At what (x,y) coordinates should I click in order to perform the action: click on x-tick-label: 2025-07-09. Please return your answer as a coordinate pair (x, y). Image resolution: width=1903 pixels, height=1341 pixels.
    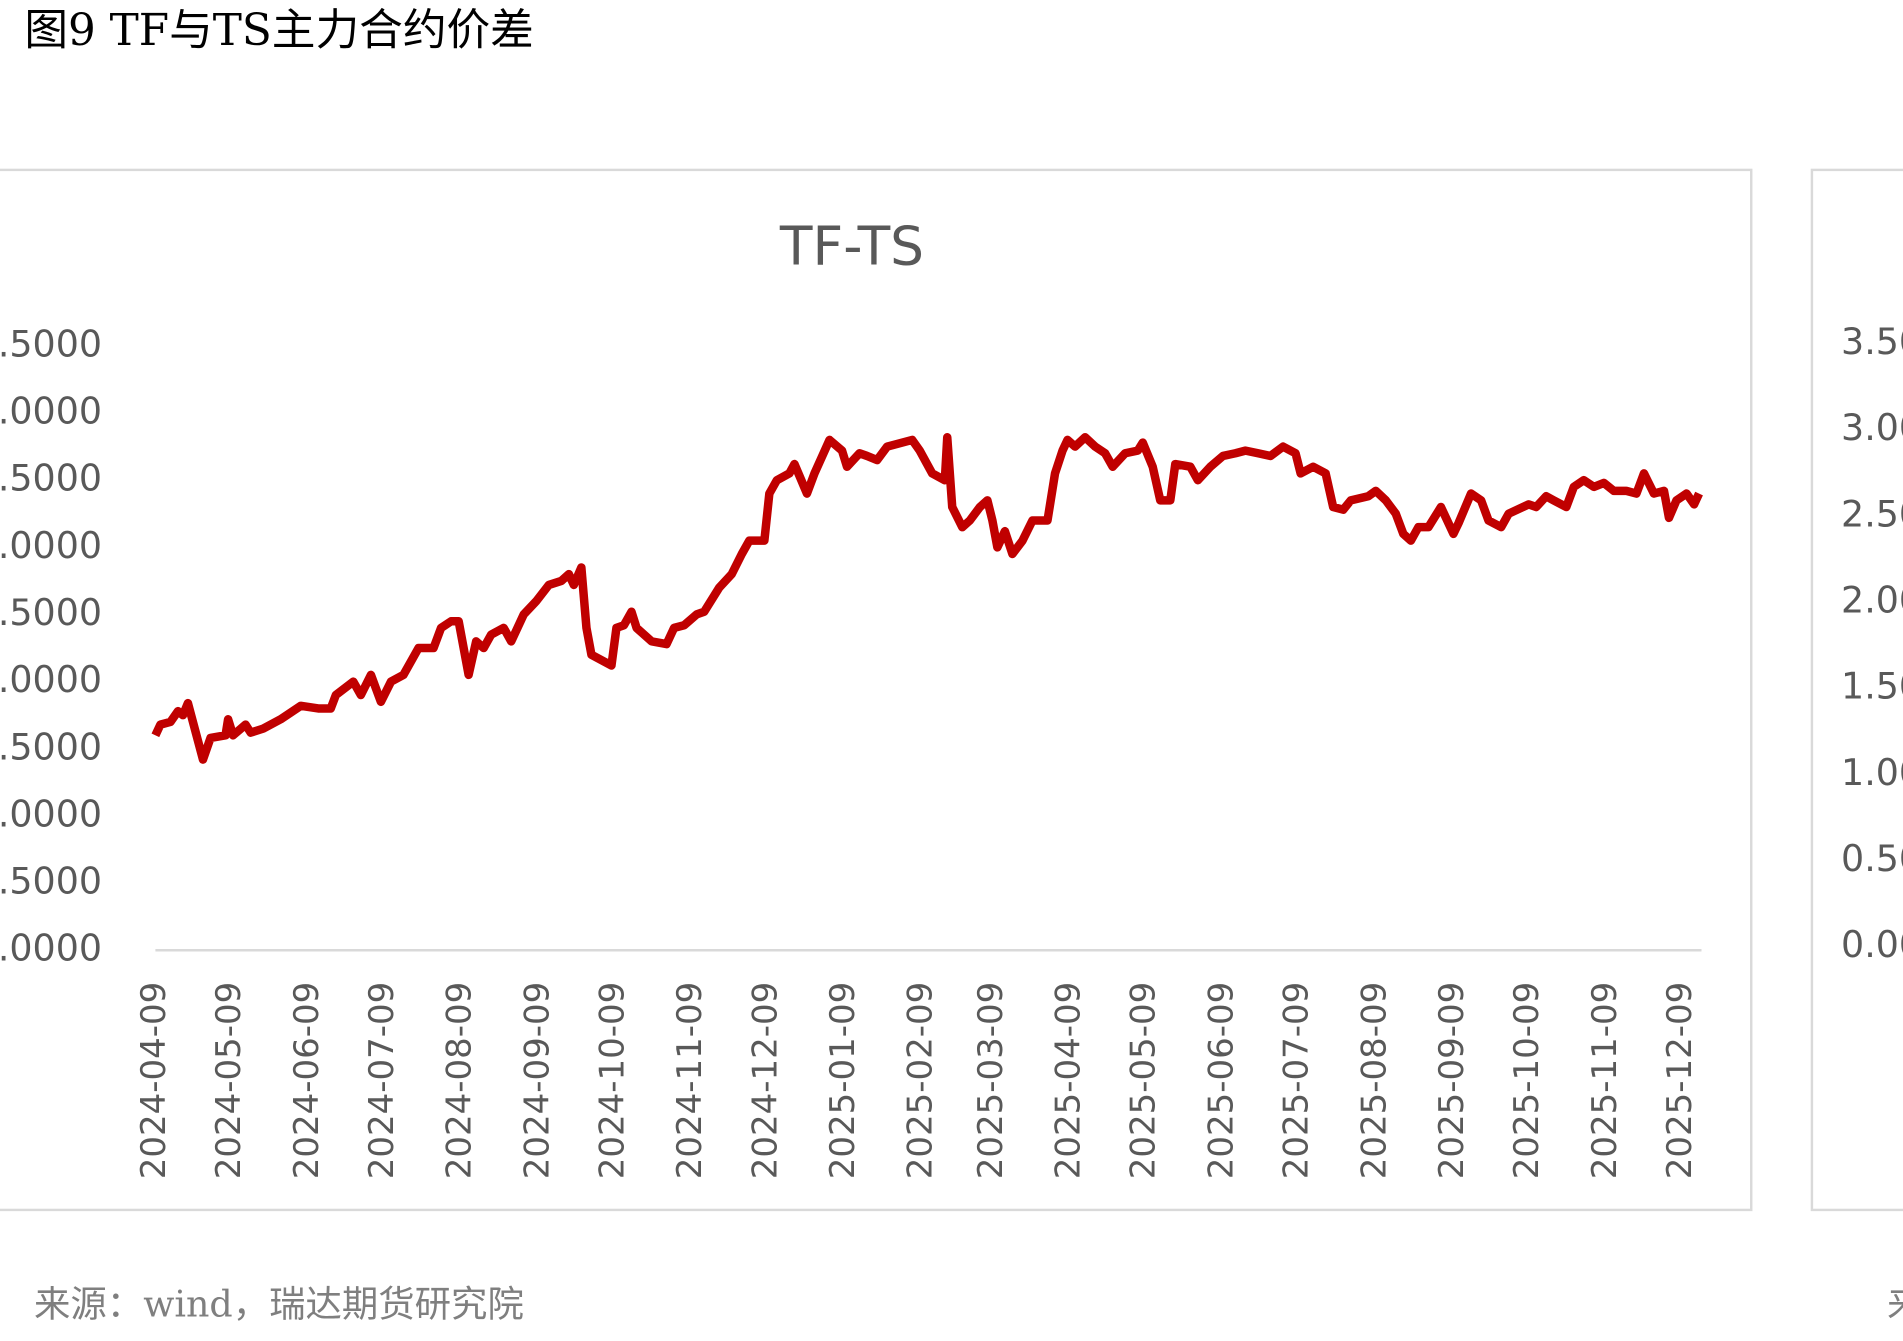
    Looking at the image, I should click on (1297, 1080).